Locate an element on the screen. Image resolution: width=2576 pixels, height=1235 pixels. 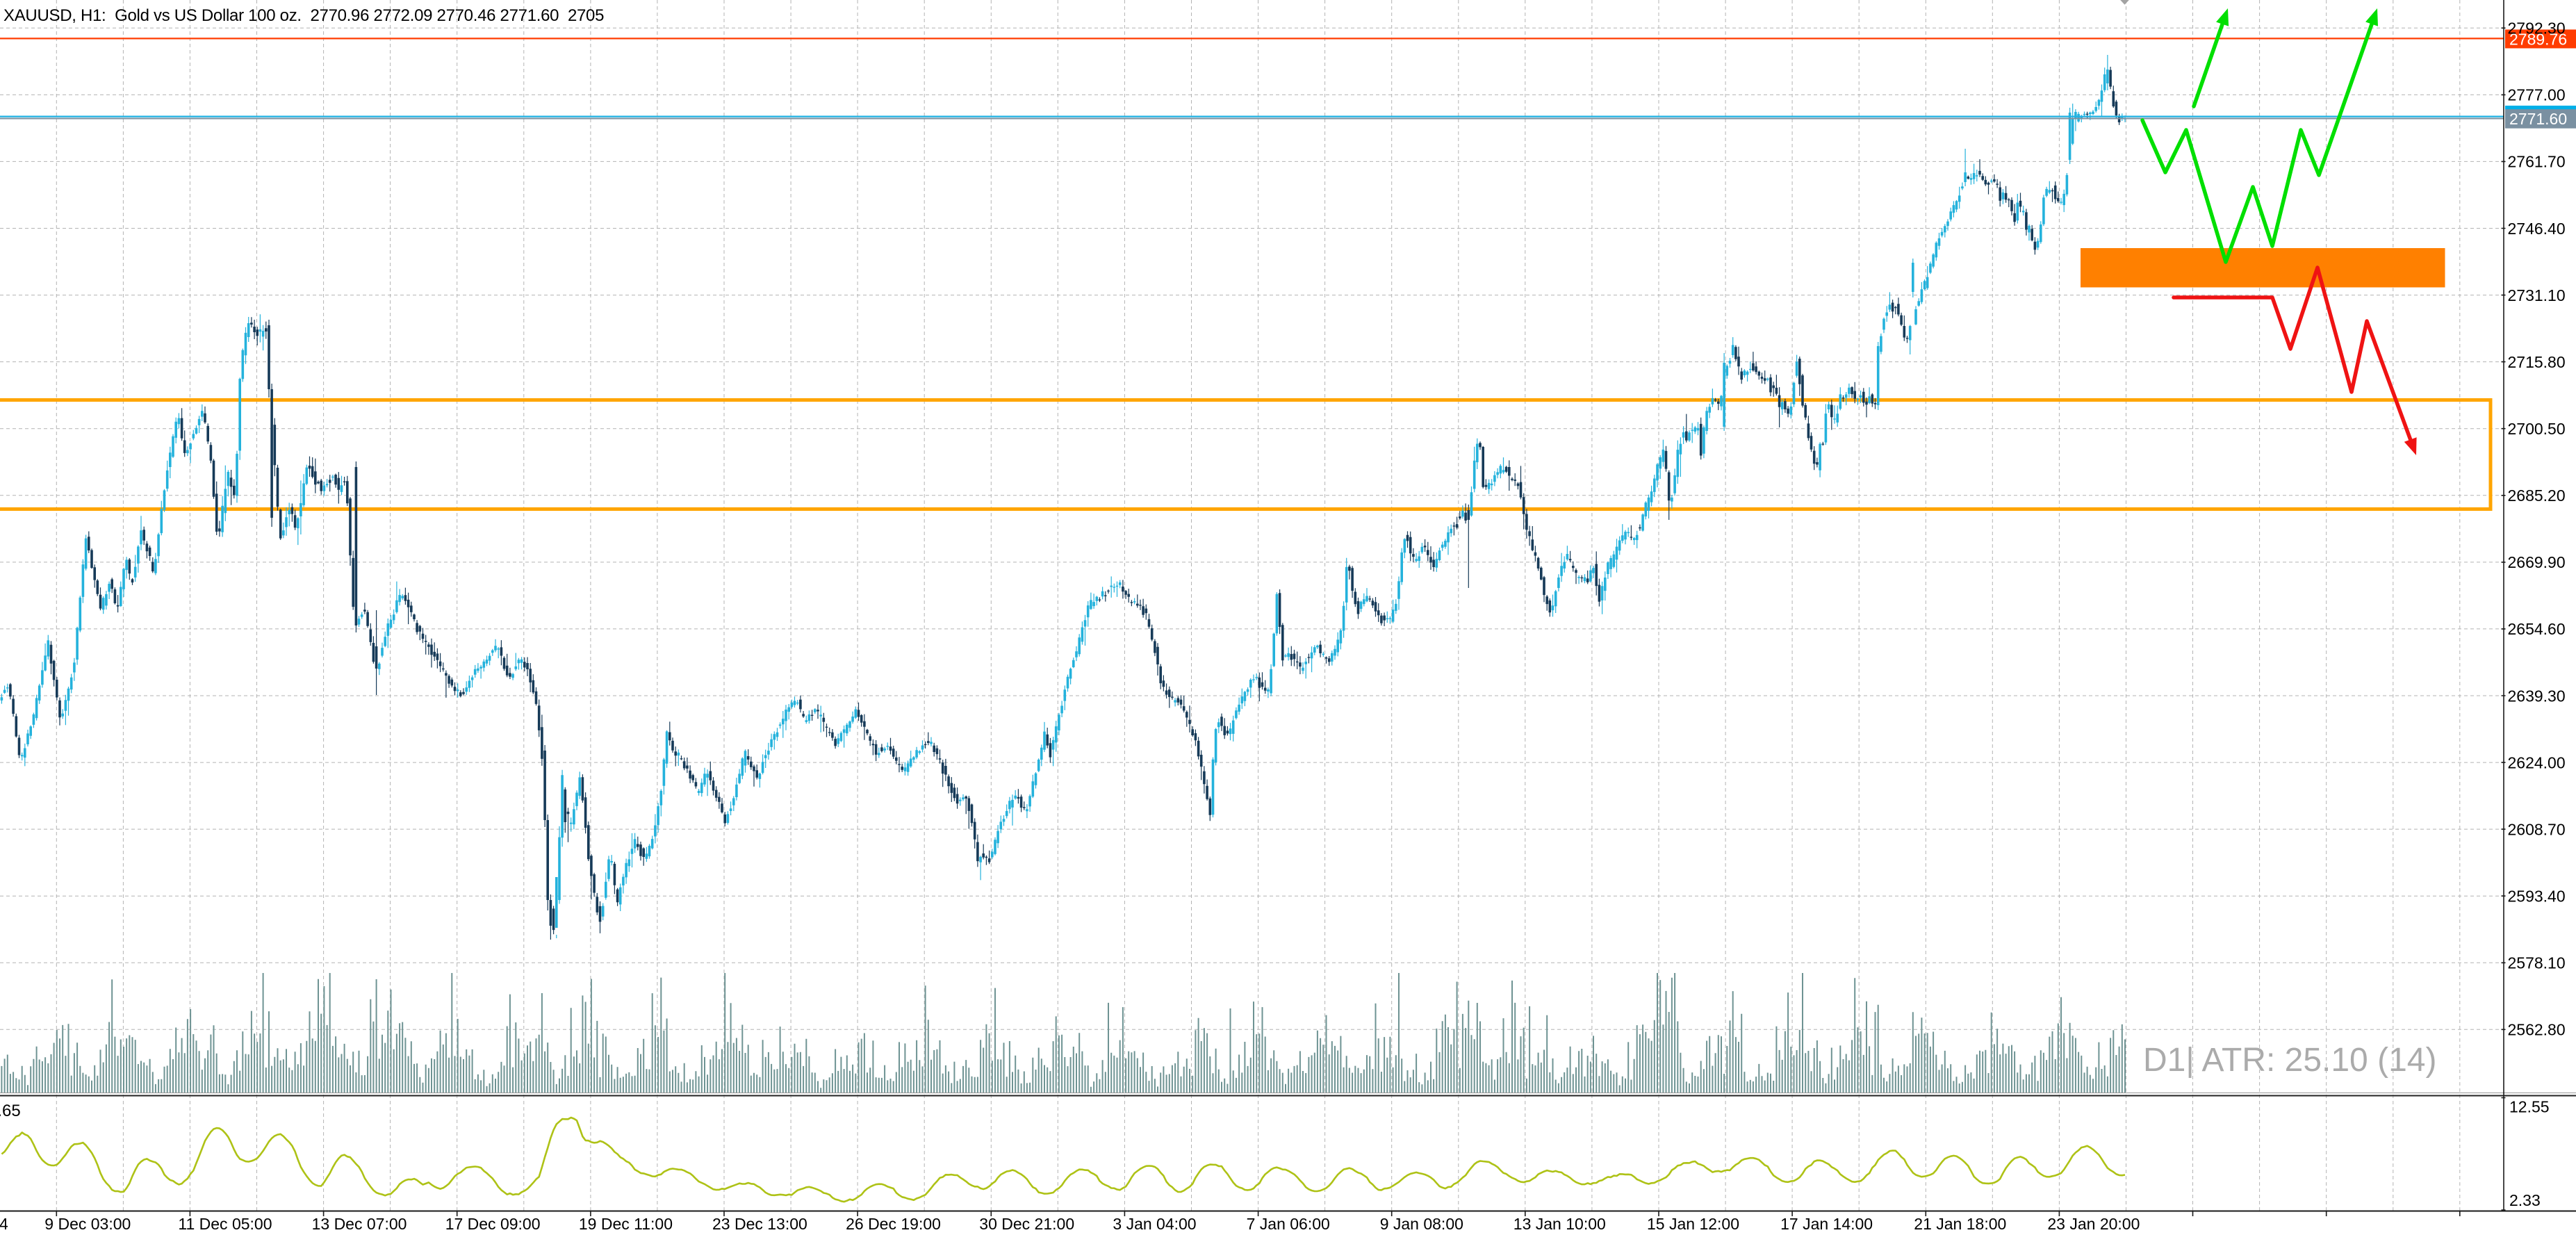
svg-text: 7 Jan 06:00 is located at coordinates (1288, 1224).